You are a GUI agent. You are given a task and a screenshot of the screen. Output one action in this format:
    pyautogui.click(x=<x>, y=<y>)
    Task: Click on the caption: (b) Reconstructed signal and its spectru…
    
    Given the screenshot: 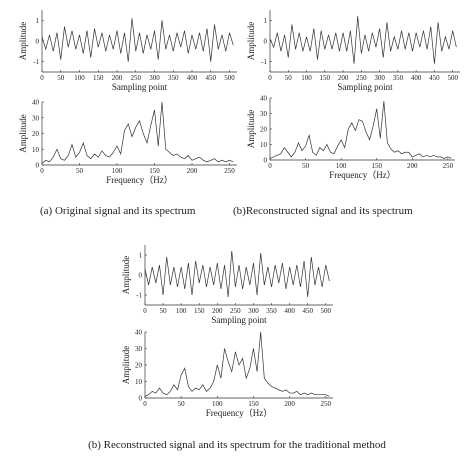 What is the action you would take?
    pyautogui.click(x=237, y=445)
    